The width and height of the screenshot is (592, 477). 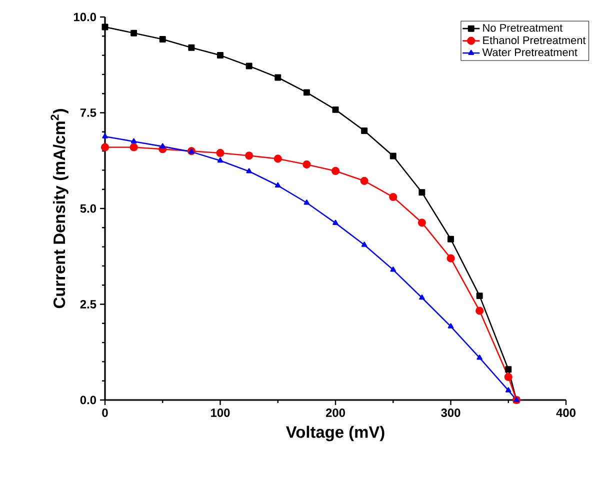 I want to click on y-tick-label: 10.0, so click(x=85, y=17).